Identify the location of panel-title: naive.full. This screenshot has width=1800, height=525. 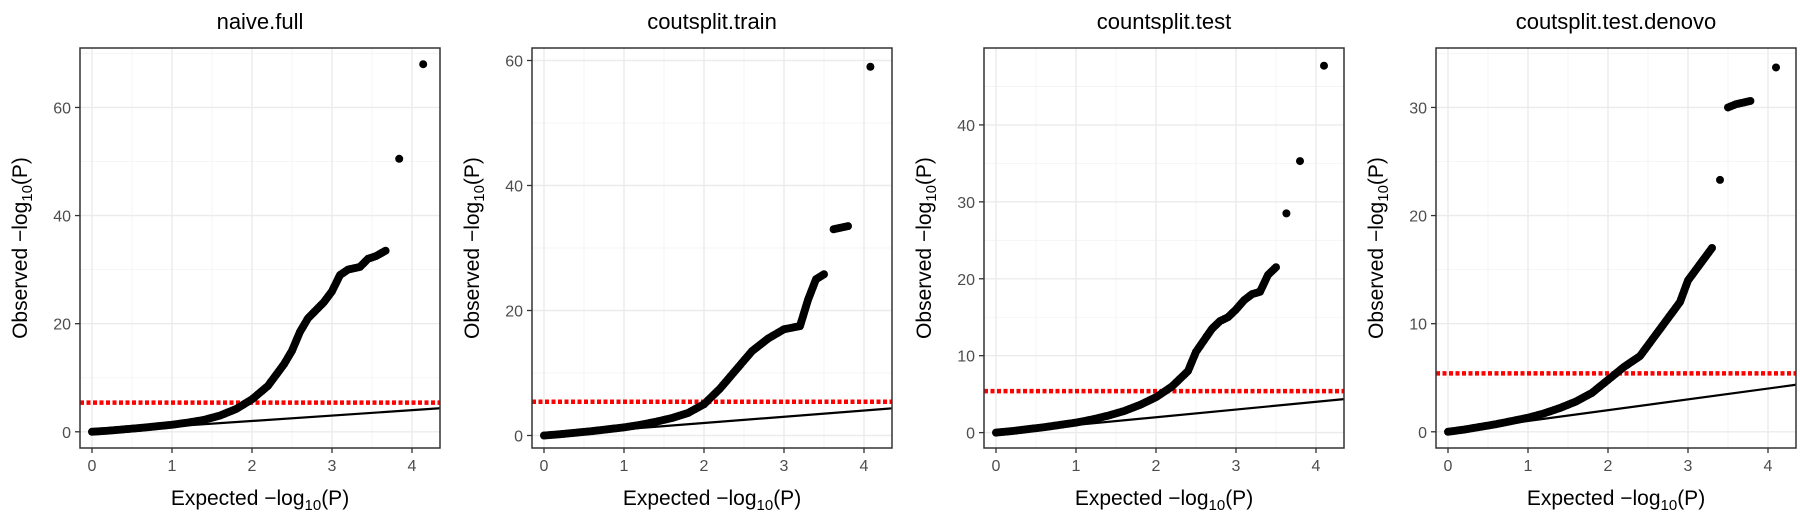
(260, 21).